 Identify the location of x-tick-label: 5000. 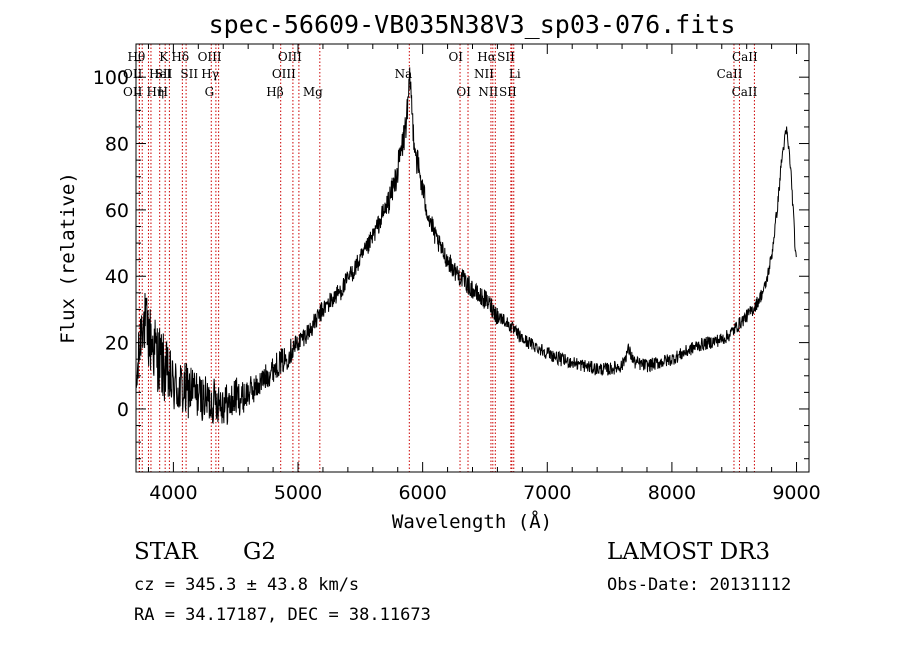
(298, 493).